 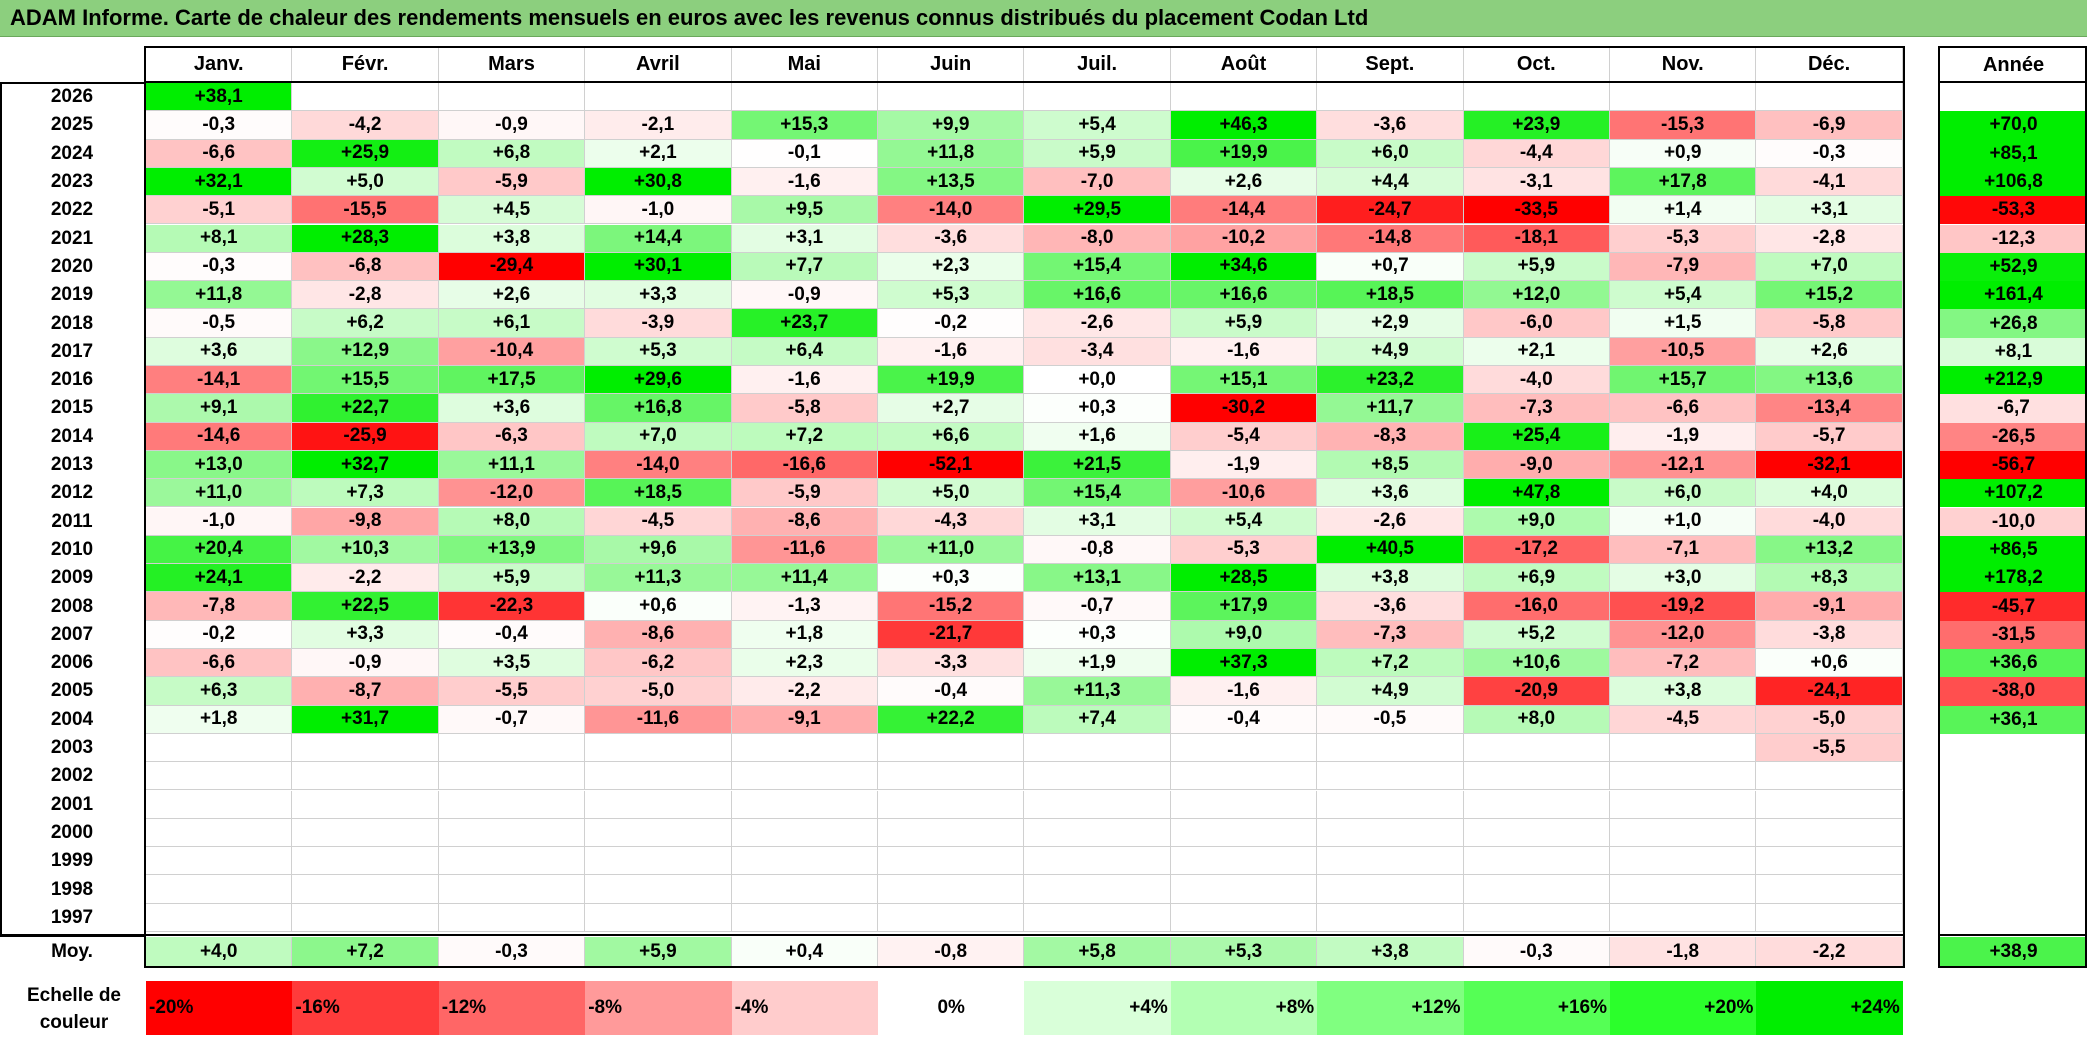 I want to click on heat-cell: -9,1, so click(x=1829, y=606).